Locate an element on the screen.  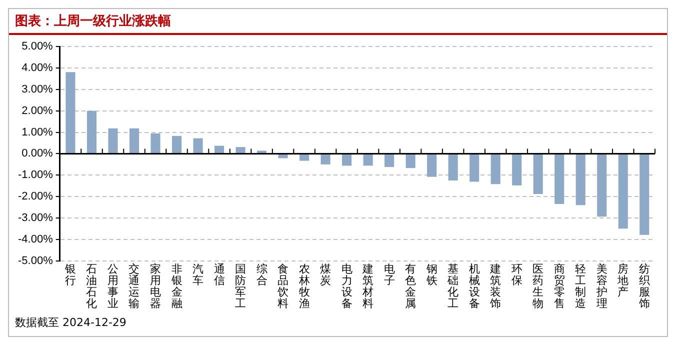
x-tick-label: 公用事业 is located at coordinates (112, 286).